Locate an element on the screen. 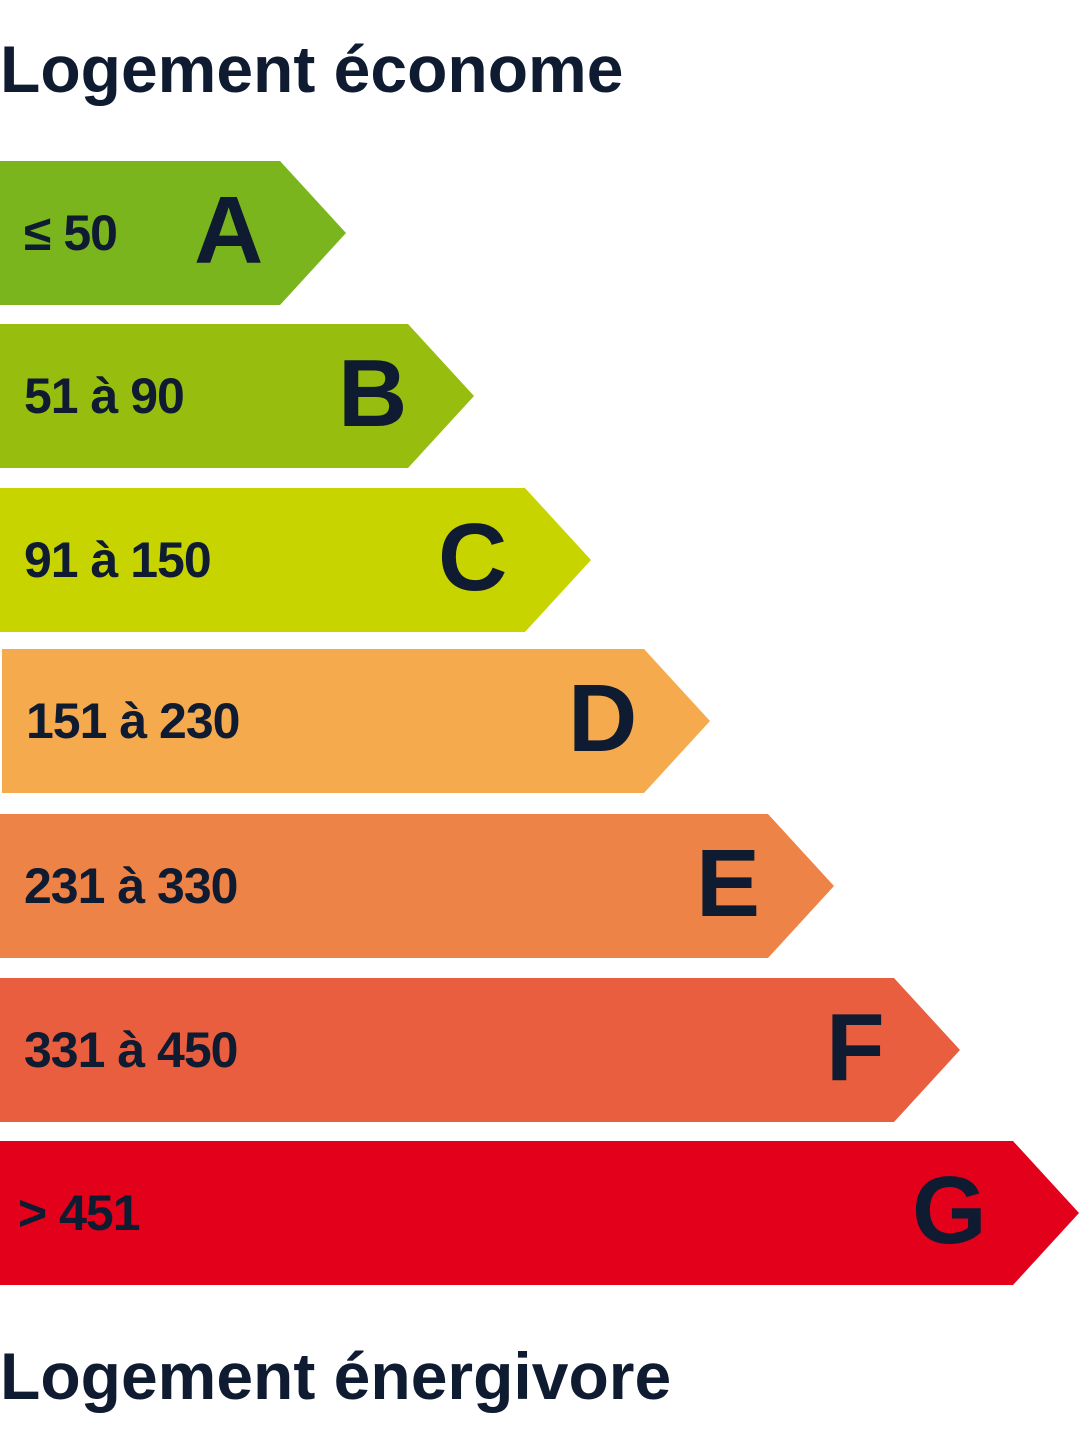 Image resolution: width=1087 pixels, height=1449 pixels. energy-intensive-heading: Logement énergivore is located at coordinates (336, 1376).